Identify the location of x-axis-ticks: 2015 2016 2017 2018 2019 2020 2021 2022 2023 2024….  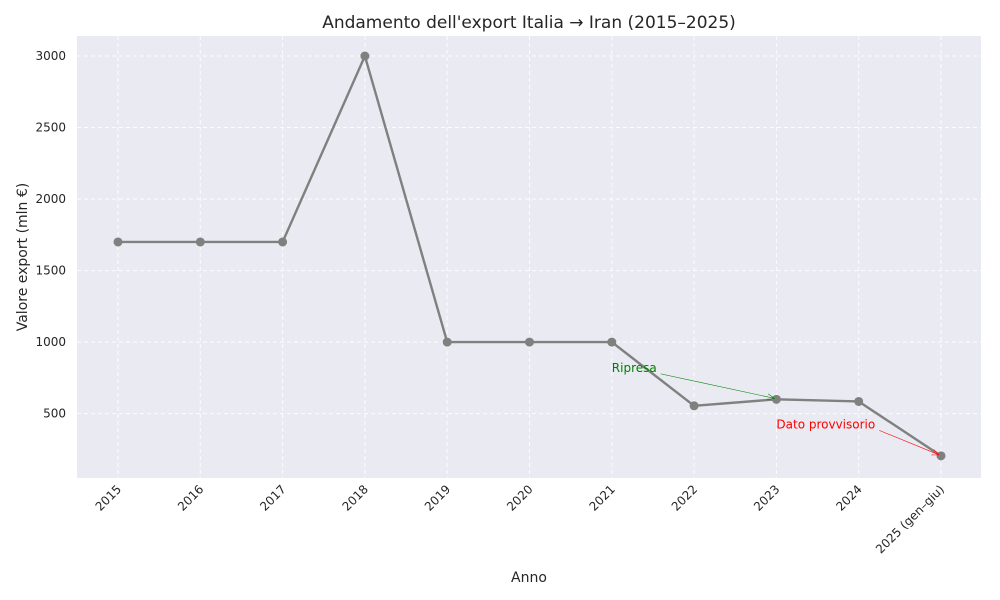
(520, 519).